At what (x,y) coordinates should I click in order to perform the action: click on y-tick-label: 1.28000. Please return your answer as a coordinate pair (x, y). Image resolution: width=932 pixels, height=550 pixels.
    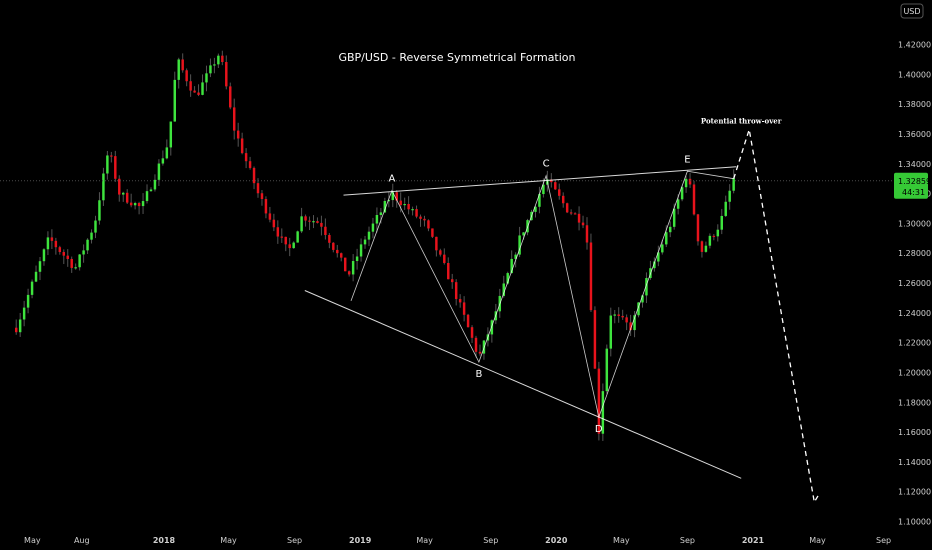
    Looking at the image, I should click on (914, 253).